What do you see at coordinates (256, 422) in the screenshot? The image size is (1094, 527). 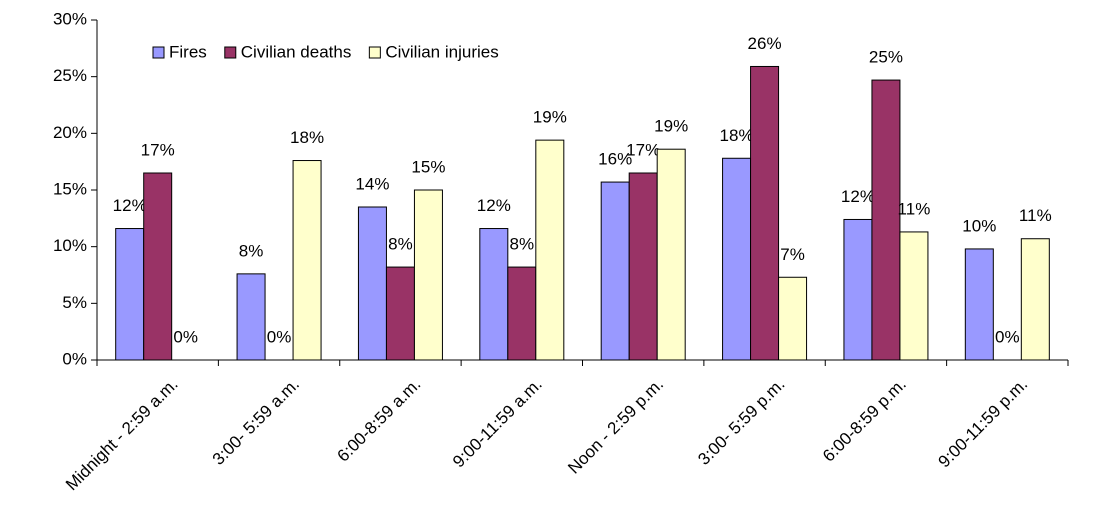 I see `x-tick-label: 3:00- 5:59 a.m.` at bounding box center [256, 422].